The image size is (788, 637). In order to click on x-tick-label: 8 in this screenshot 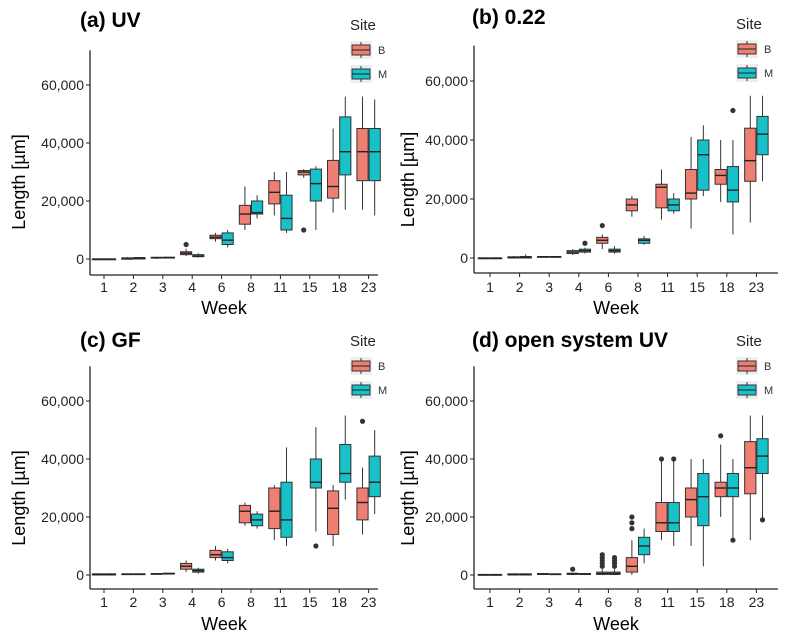, I will do `click(638, 287)`.